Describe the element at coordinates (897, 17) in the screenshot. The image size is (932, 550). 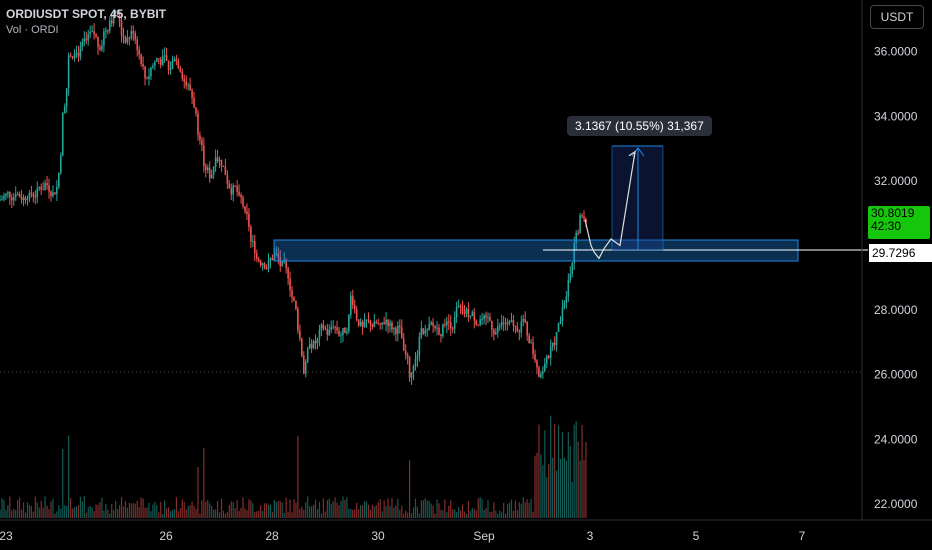
I see `currency-button: USDT` at that location.